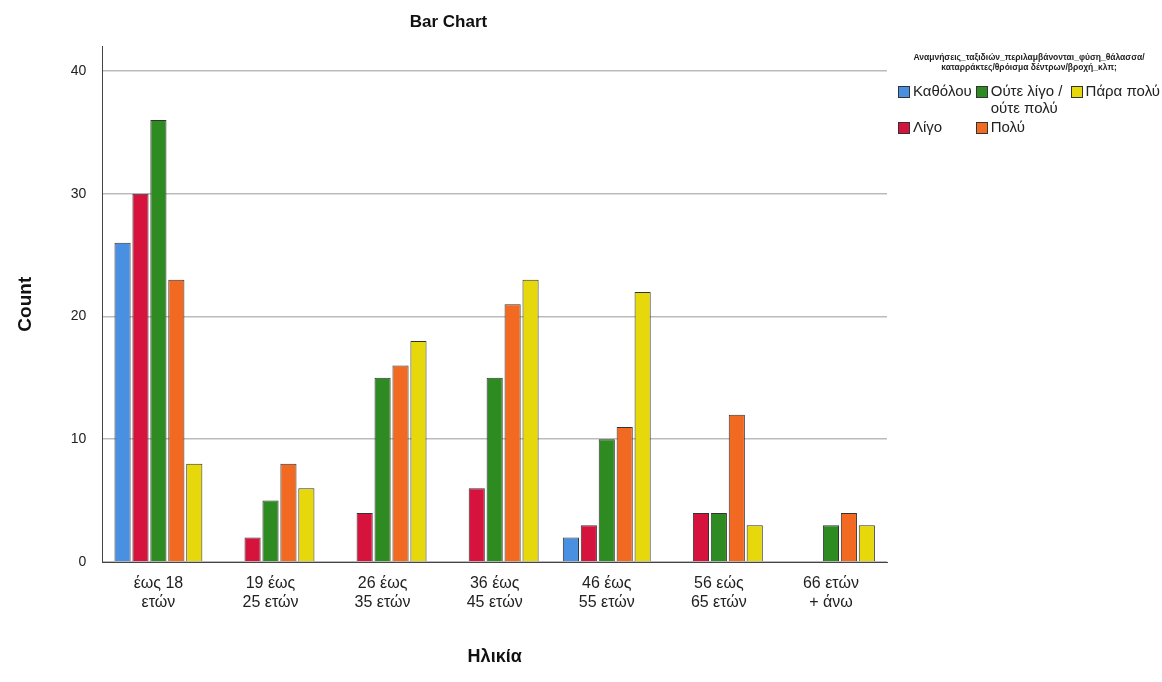 This screenshot has height=682, width=1162. I want to click on legend-label: Ούτε λίγο / ούτε πολύ, so click(1027, 99).